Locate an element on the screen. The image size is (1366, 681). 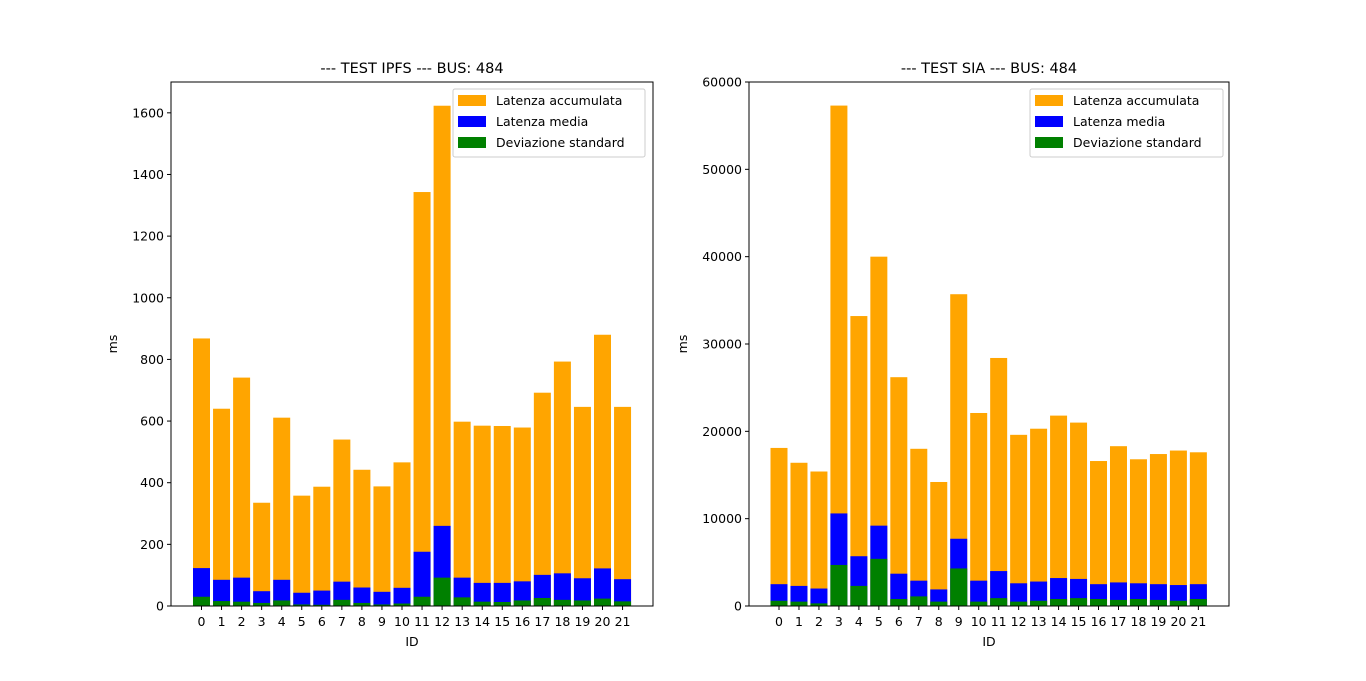
x-tick-label: 5 is located at coordinates (302, 621).